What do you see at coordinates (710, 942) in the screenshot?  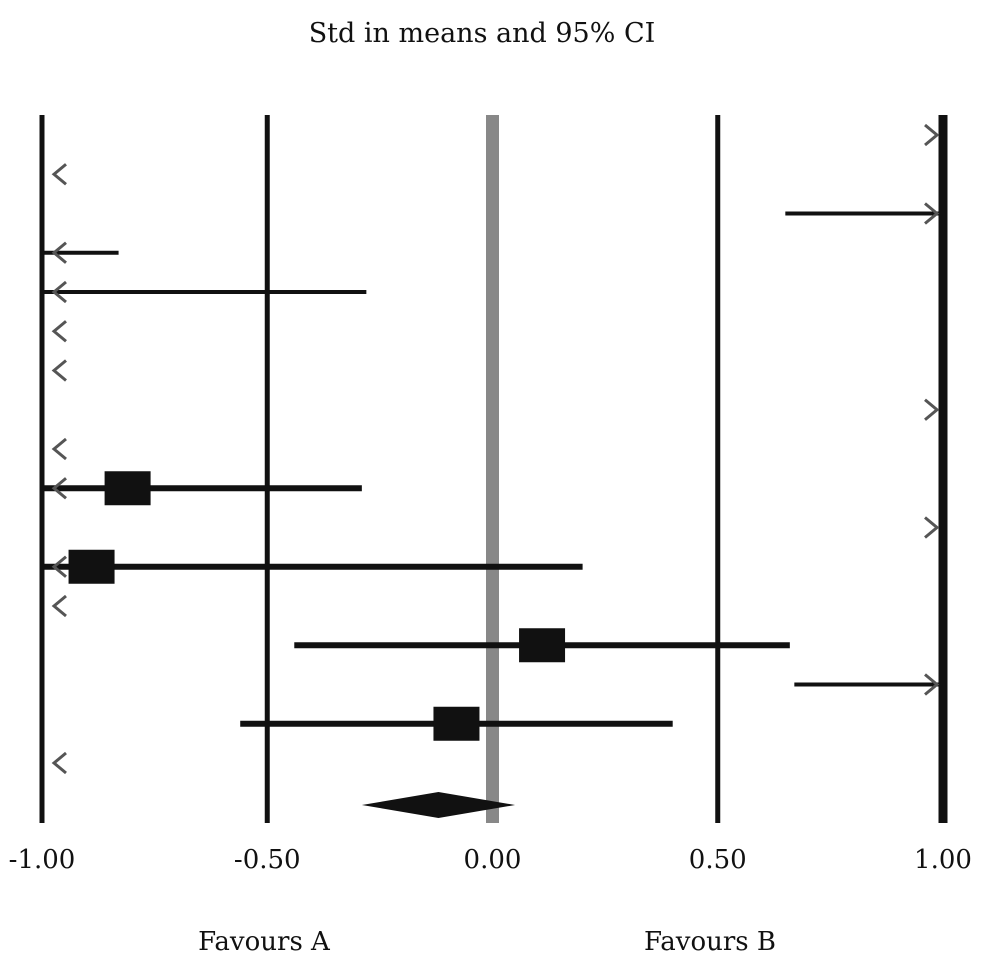 I see `favours-right-label: Favours B` at bounding box center [710, 942].